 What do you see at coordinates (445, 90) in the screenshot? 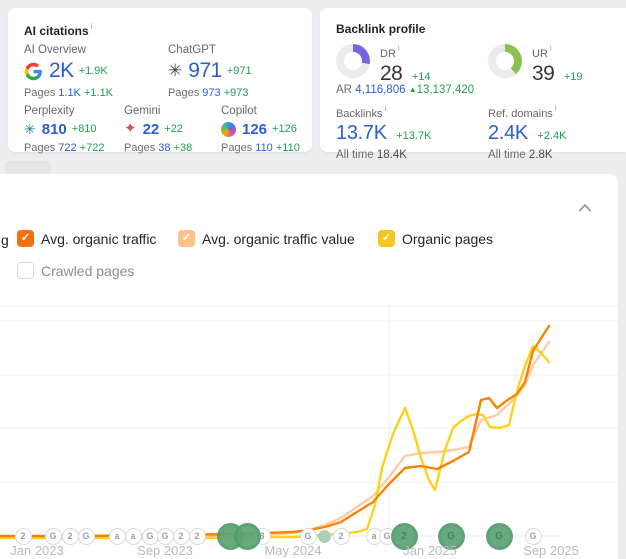
I see `ar-delta: 13,137,420` at bounding box center [445, 90].